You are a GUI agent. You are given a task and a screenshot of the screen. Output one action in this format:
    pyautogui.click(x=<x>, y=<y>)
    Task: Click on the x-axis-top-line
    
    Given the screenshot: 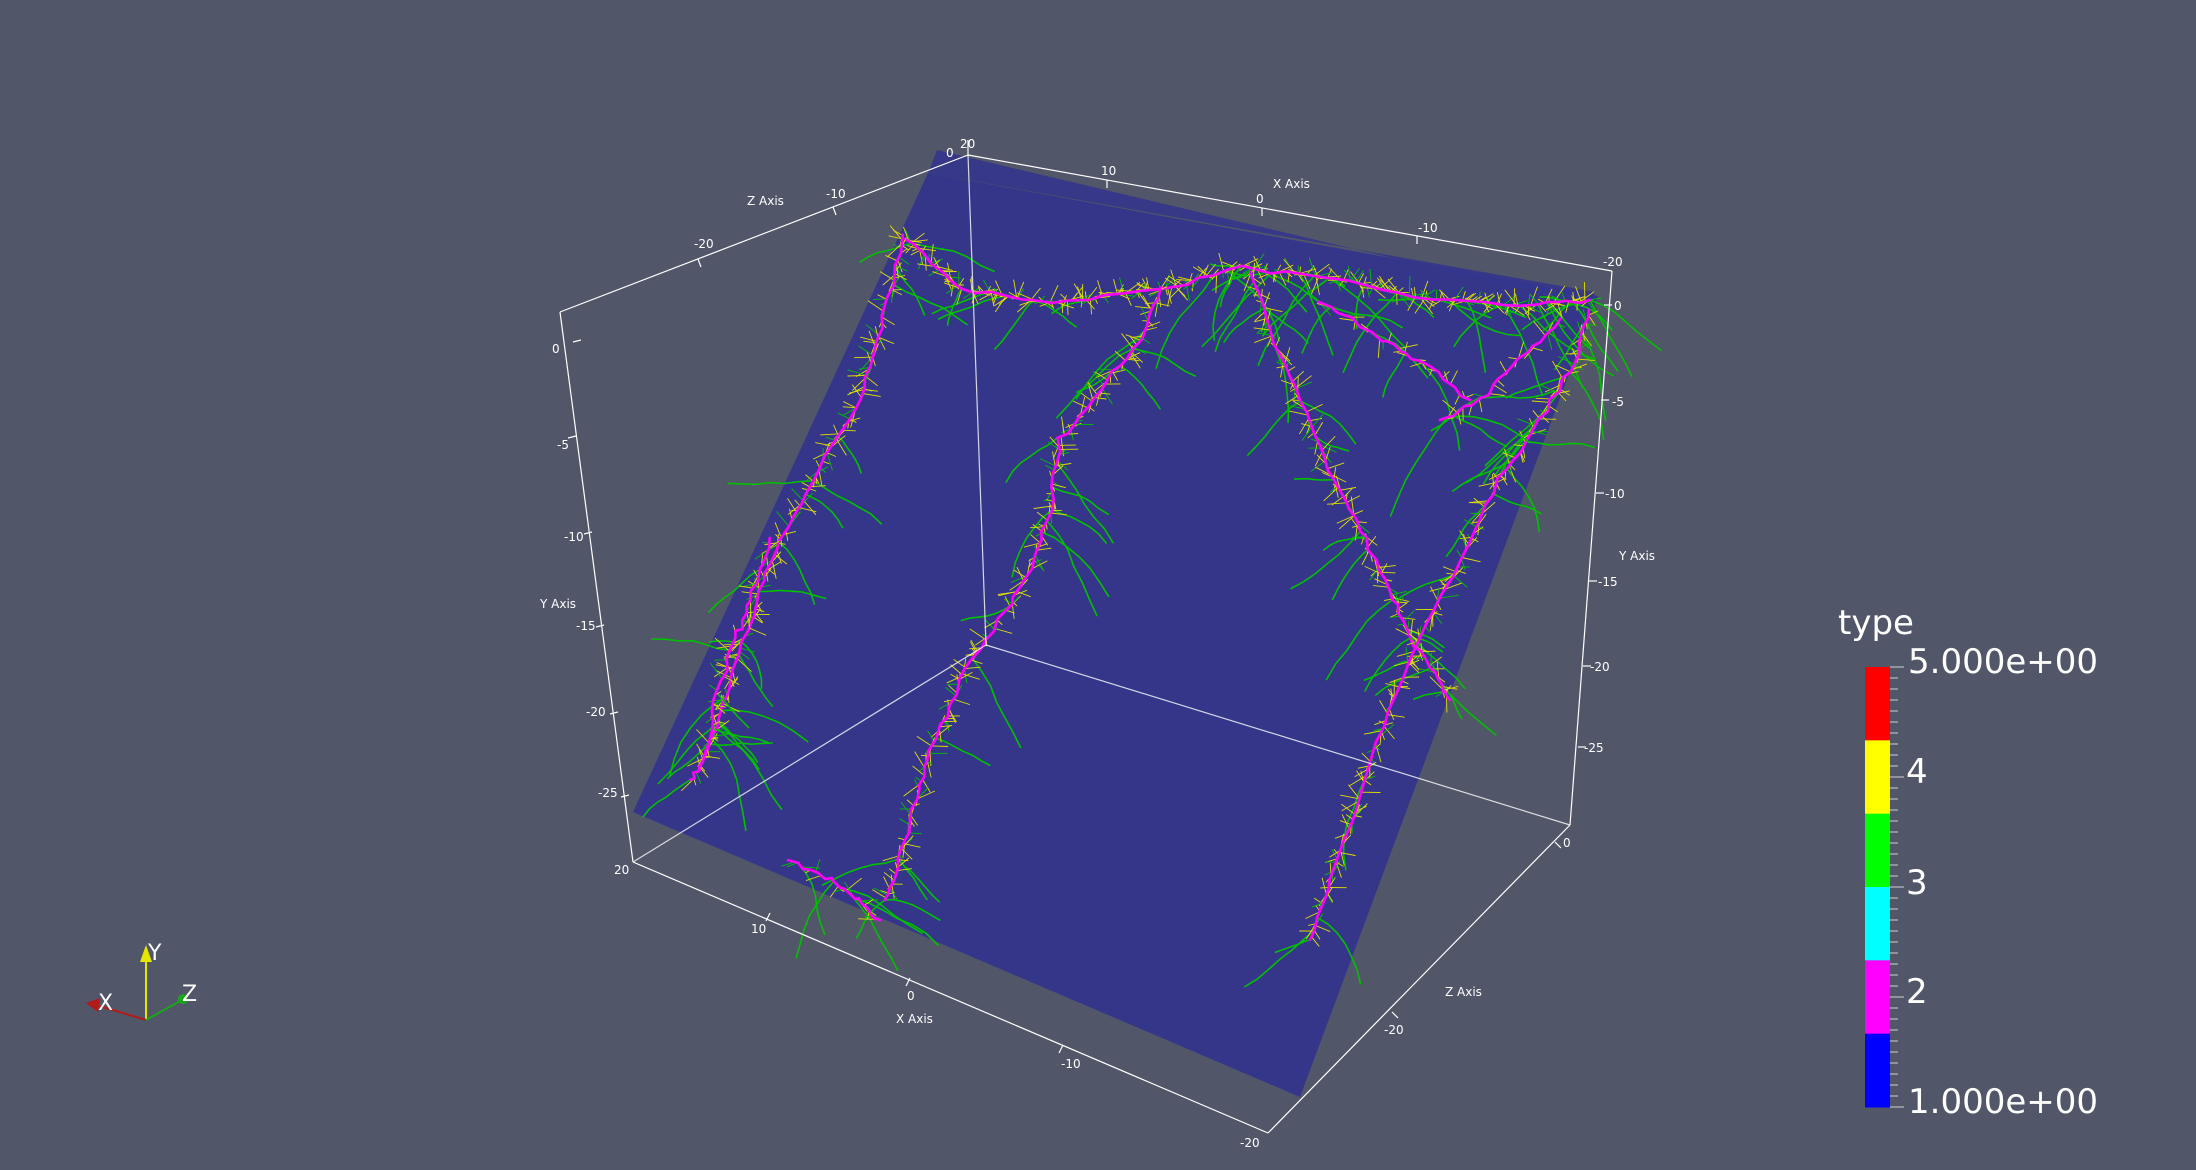 What is the action you would take?
    pyautogui.click(x=1290, y=213)
    